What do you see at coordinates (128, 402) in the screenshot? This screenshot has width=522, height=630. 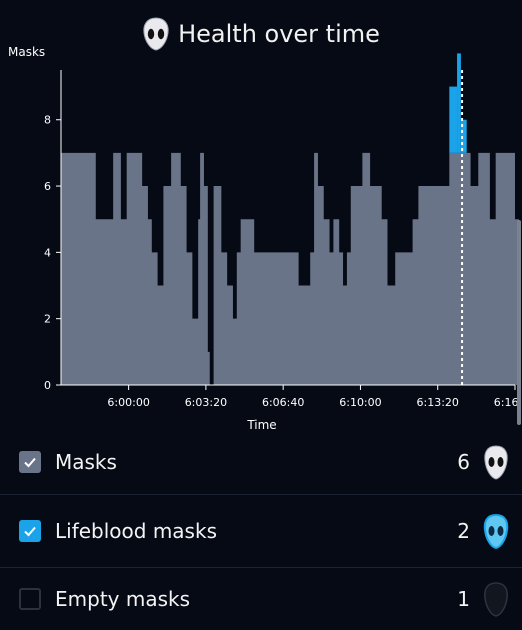 I see `x-tick-label: 6:00:00` at bounding box center [128, 402].